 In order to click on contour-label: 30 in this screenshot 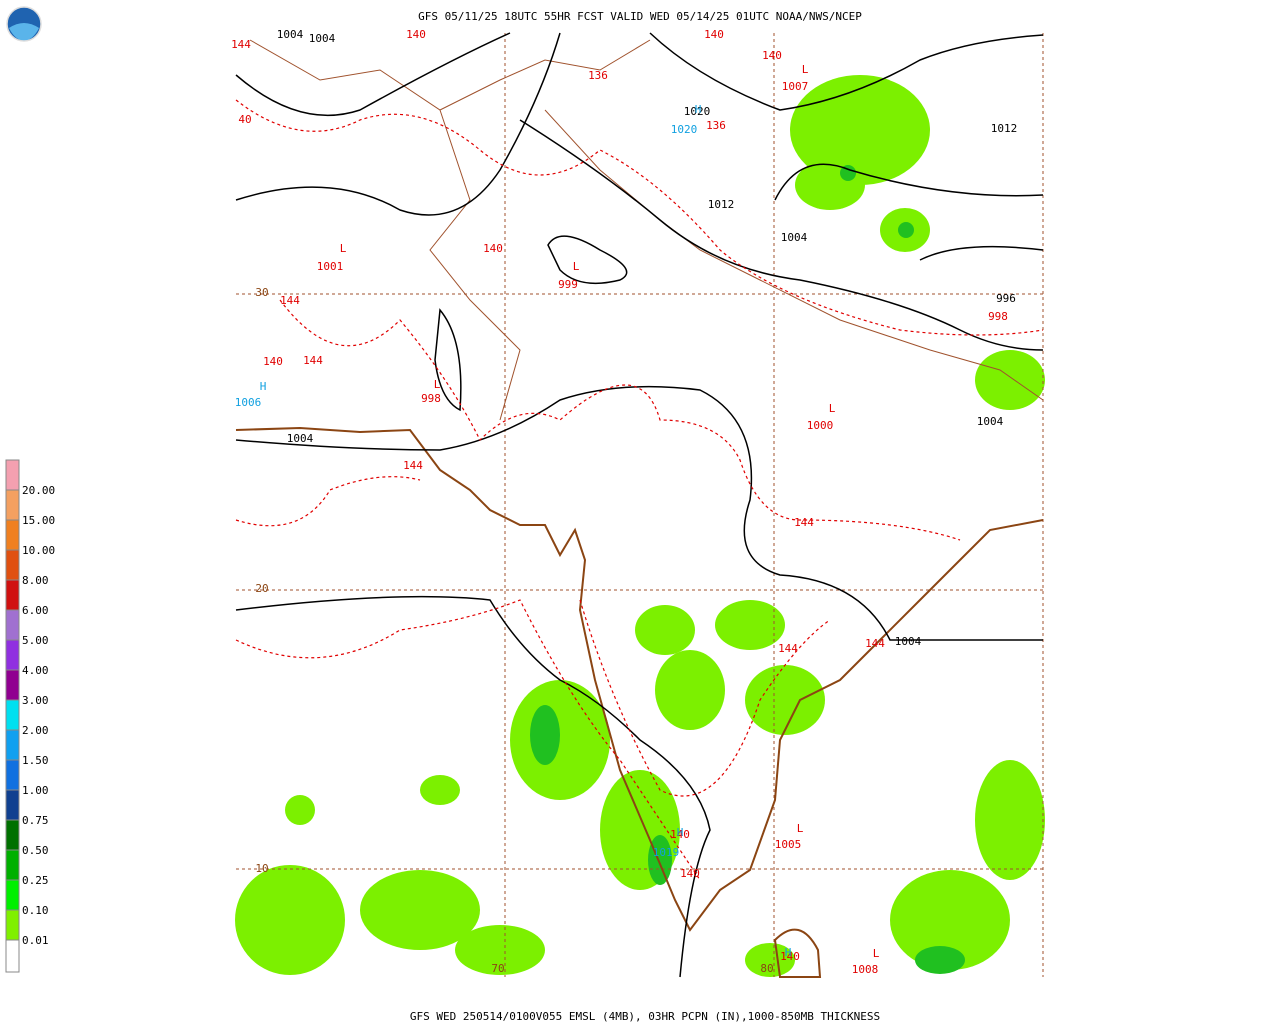, I will do `click(261, 292)`.